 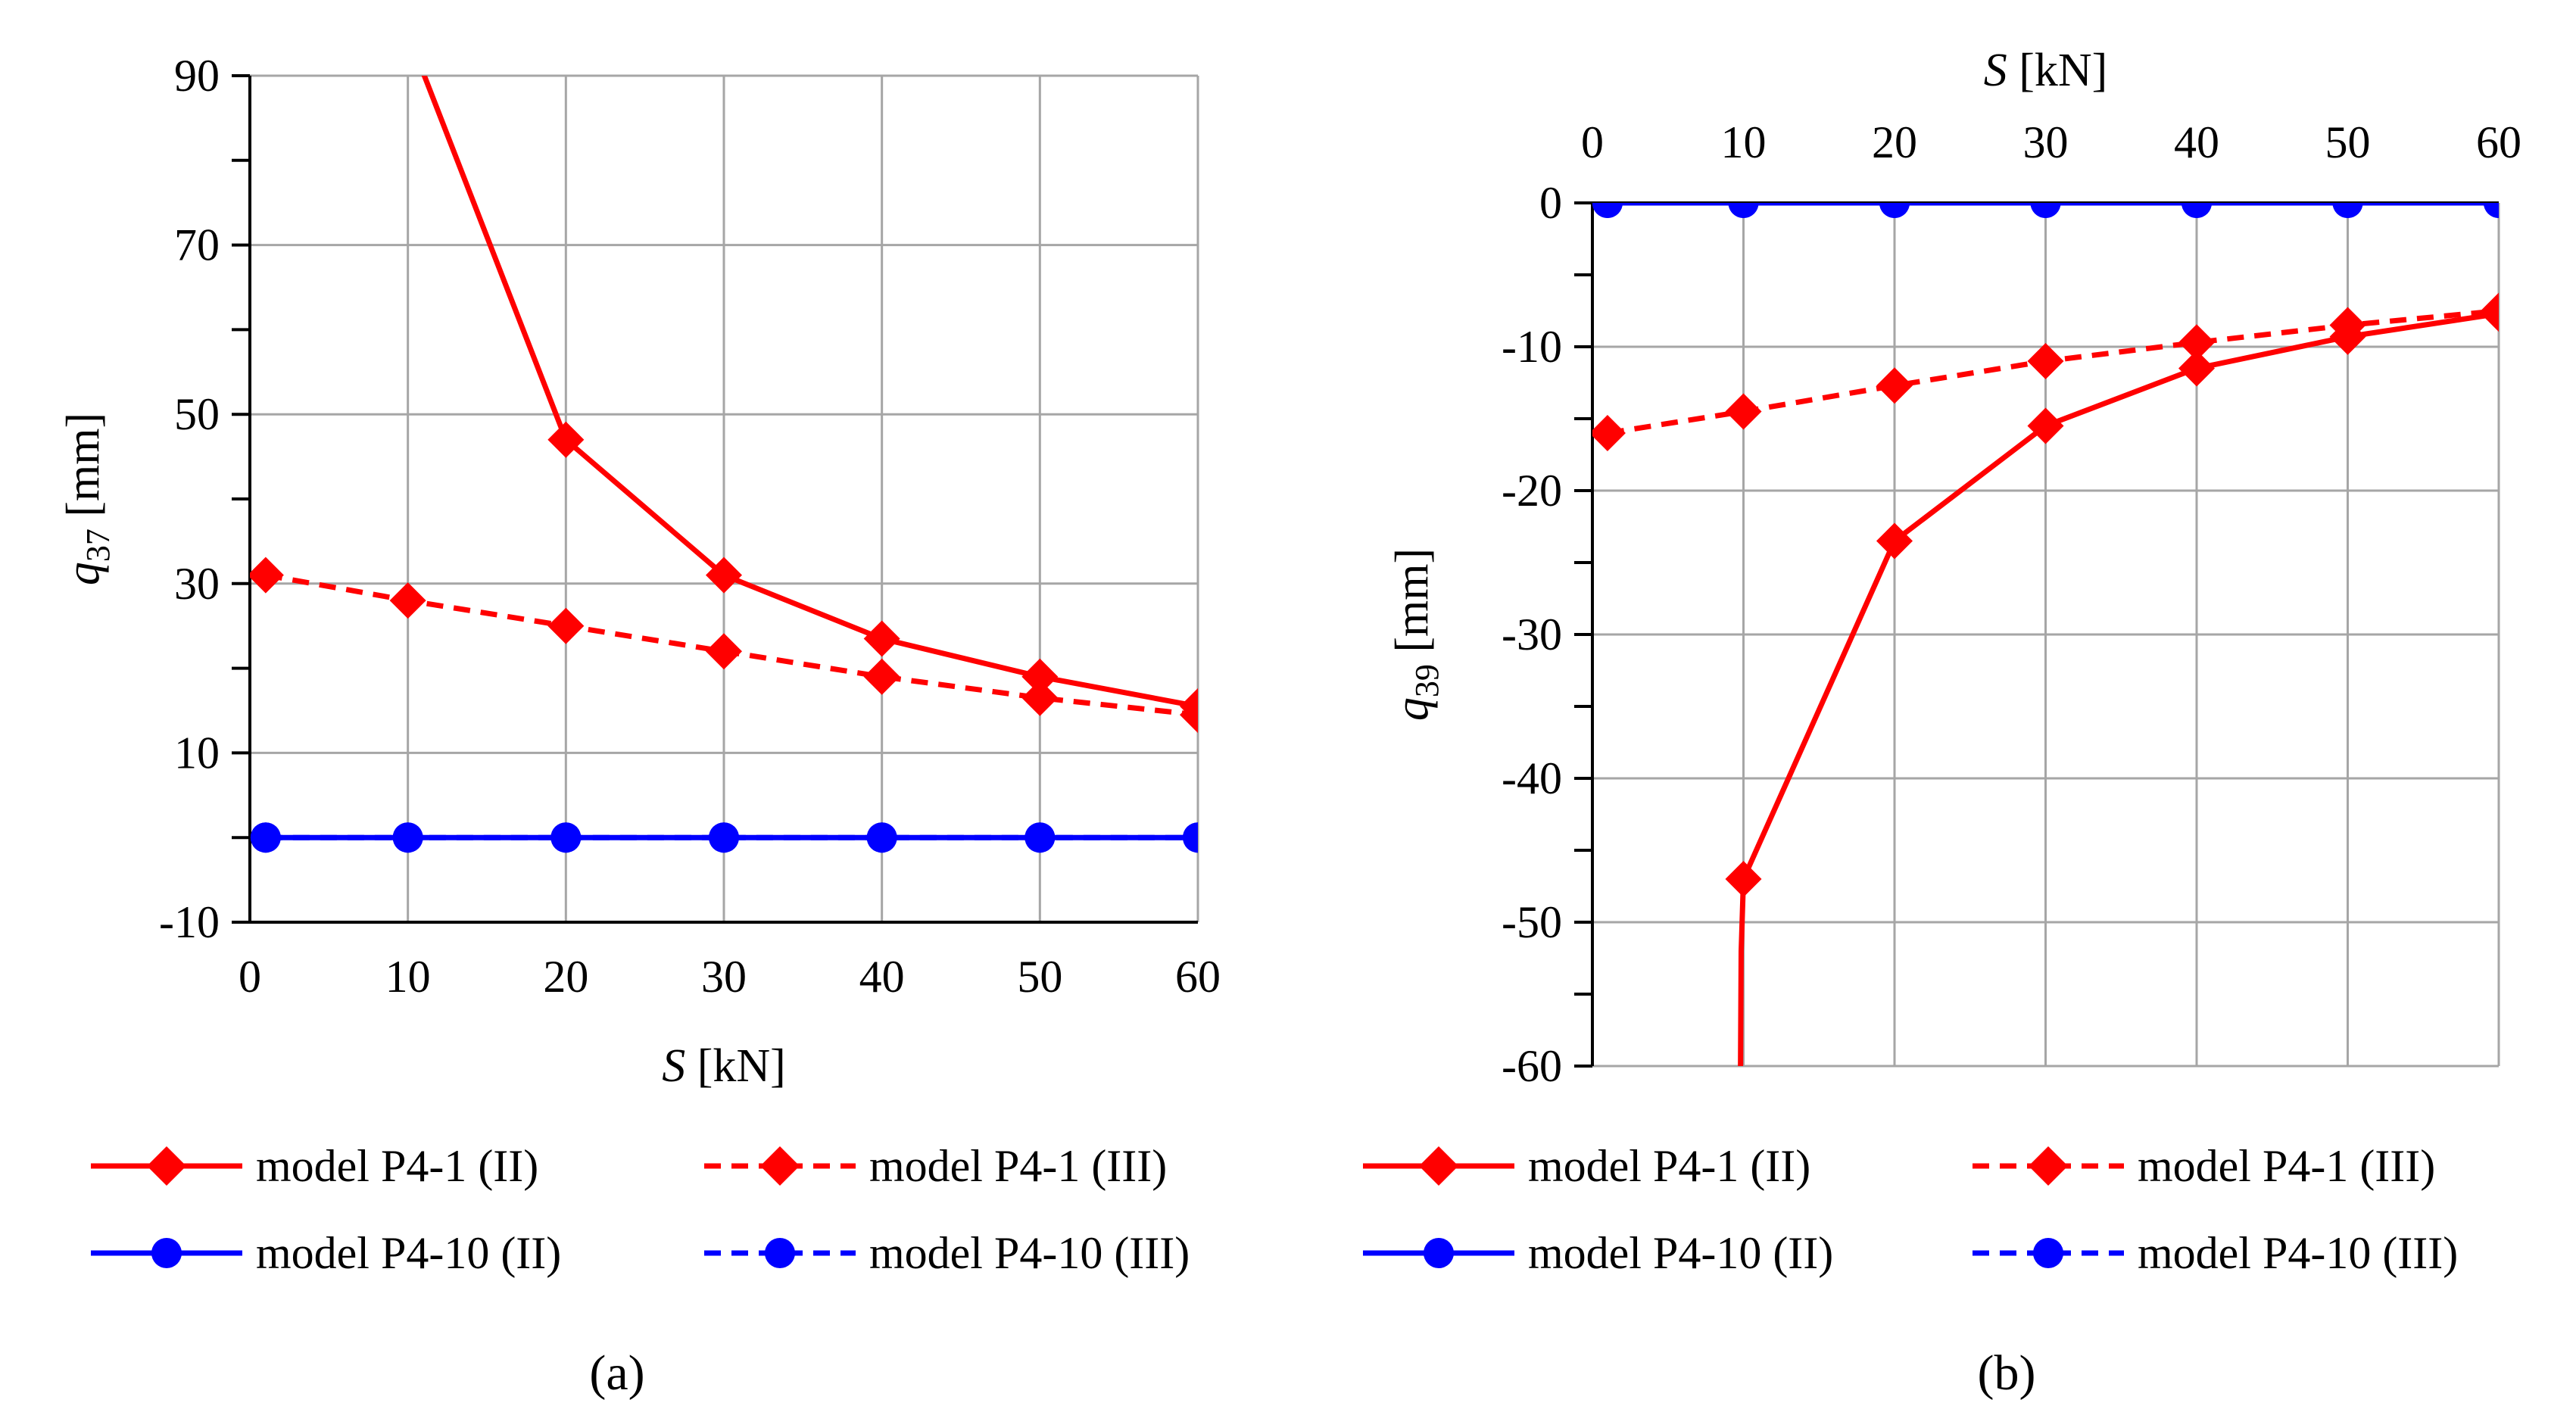 I want to click on y-tick-label: 70, so click(x=197, y=245).